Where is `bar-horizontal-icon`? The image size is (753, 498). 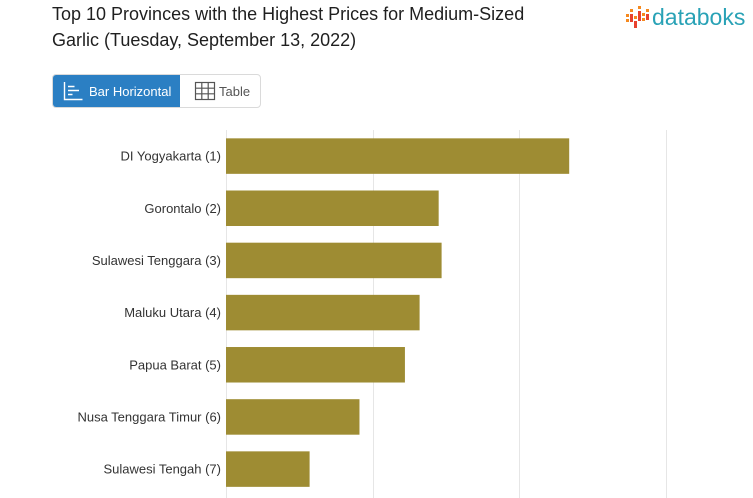
bar-horizontal-icon is located at coordinates (73, 91).